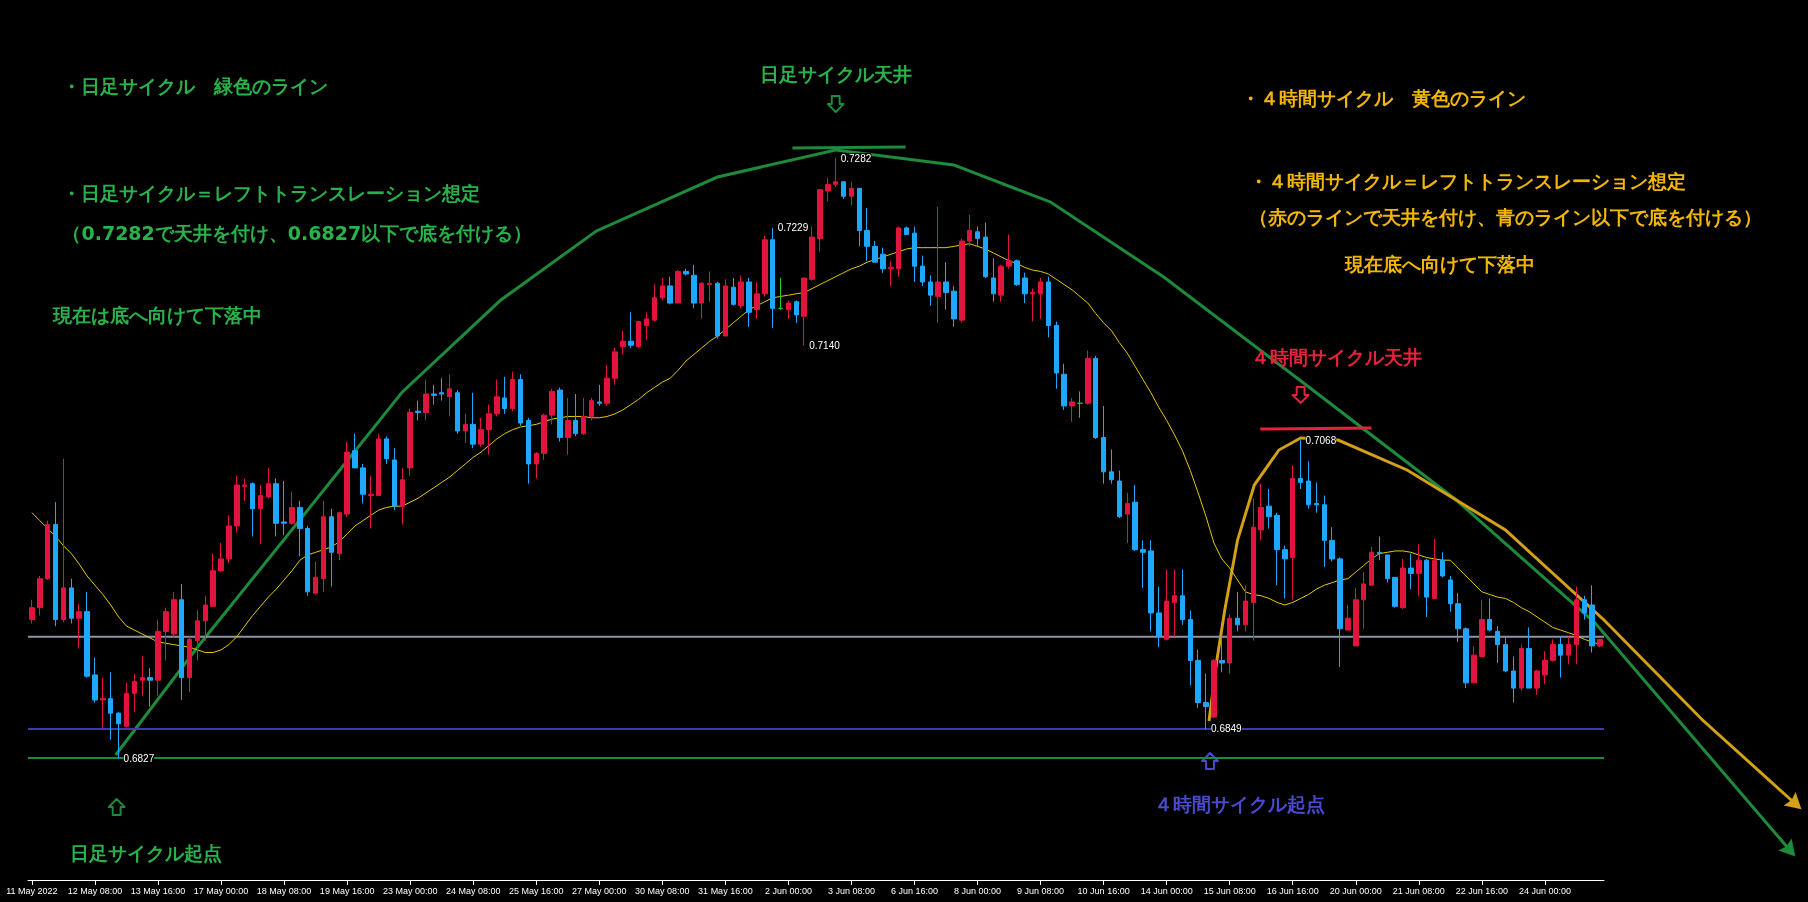  Describe the element at coordinates (1439, 264) in the screenshot. I see `annotation: 現在底へ向けて下落中` at that location.